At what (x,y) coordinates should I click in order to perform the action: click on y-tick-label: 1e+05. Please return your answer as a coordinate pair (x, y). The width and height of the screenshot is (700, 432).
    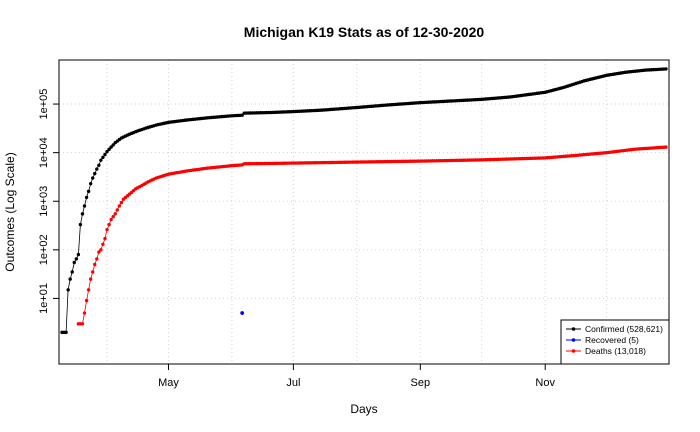
    Looking at the image, I should click on (44, 104).